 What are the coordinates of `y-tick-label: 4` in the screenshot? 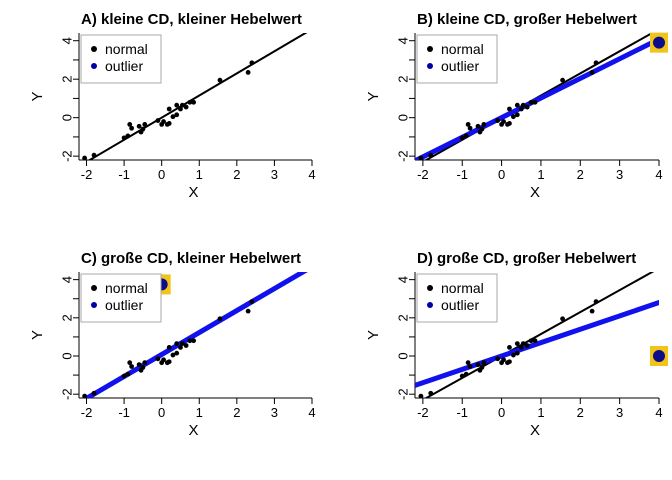 It's located at (67, 40).